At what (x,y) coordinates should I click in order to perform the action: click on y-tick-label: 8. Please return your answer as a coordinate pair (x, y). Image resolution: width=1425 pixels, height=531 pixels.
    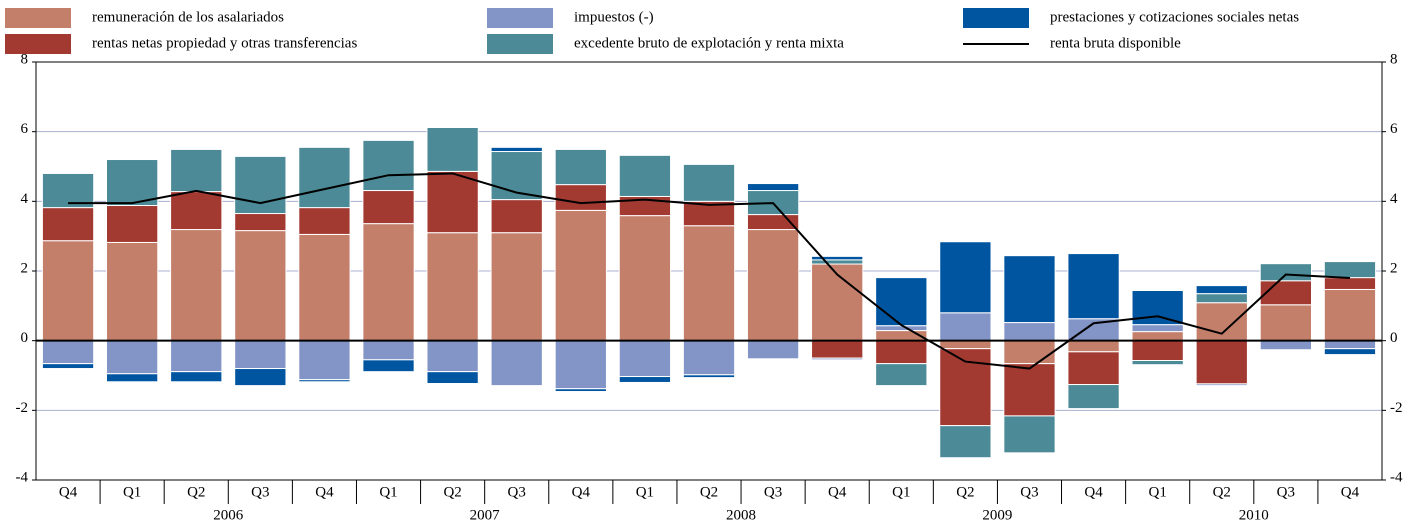
    Looking at the image, I should click on (25, 59).